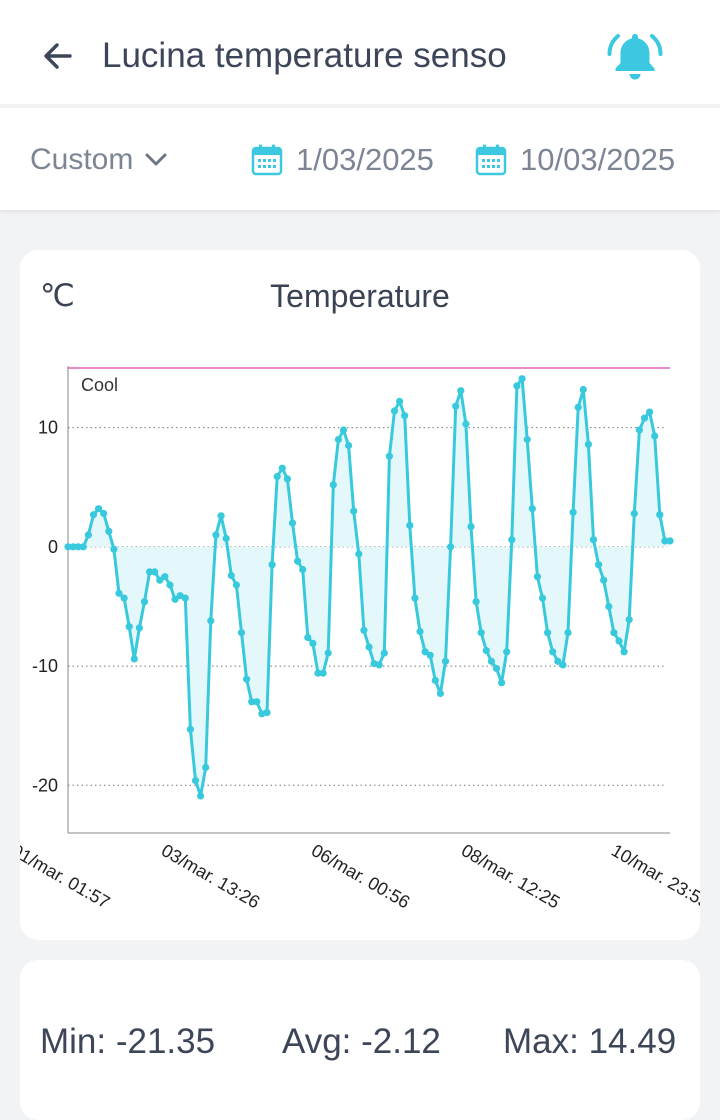 The height and width of the screenshot is (1120, 720). What do you see at coordinates (360, 296) in the screenshot?
I see `chart-title: Temperature` at bounding box center [360, 296].